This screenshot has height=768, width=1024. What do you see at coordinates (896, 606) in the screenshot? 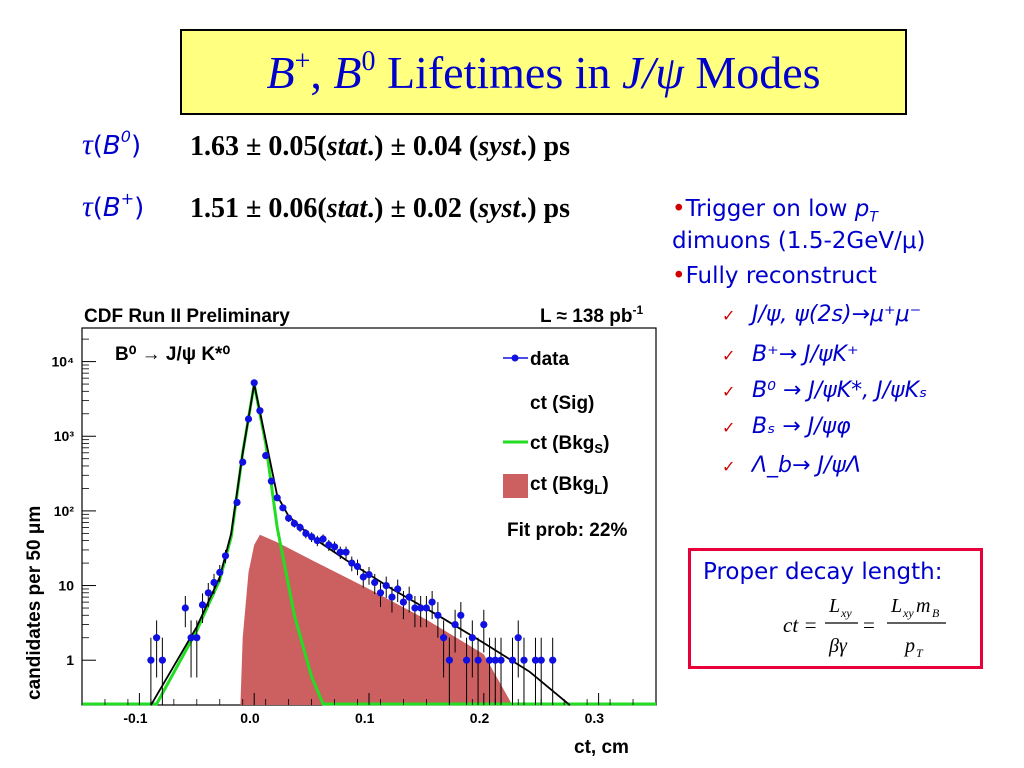
I see `svg-text: L` at bounding box center [896, 606].